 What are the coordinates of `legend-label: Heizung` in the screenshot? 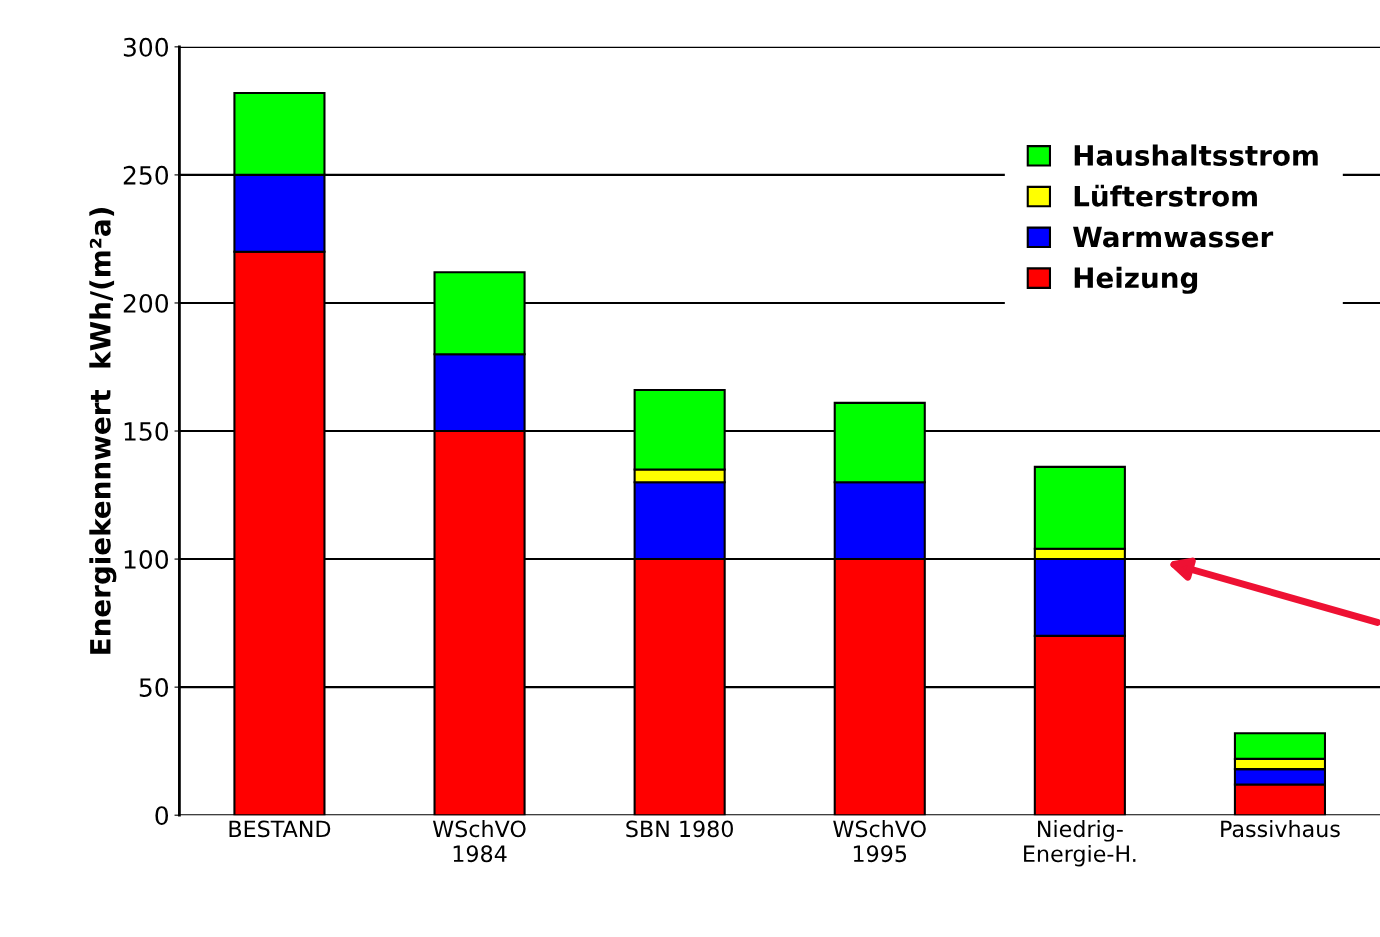 It's located at (1136, 280).